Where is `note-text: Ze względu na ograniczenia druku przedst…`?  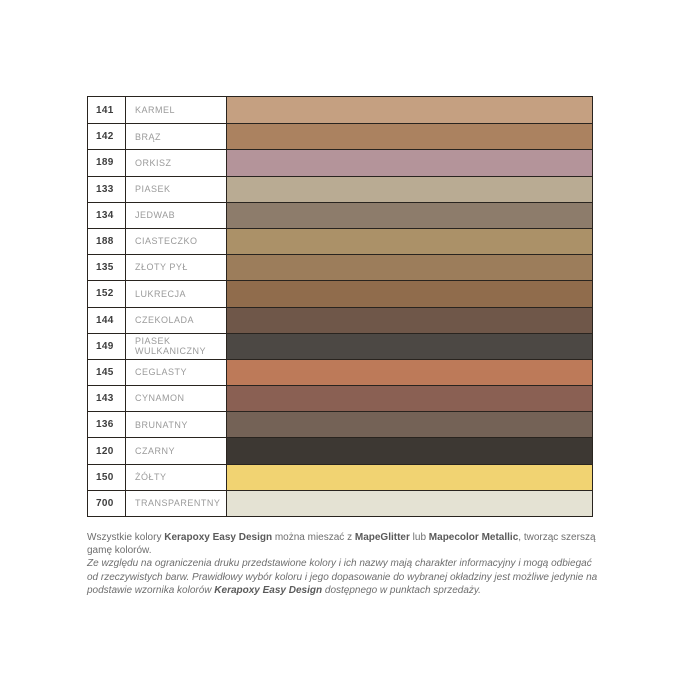 note-text: Ze względu na ograniczenia druku przedst… is located at coordinates (342, 577).